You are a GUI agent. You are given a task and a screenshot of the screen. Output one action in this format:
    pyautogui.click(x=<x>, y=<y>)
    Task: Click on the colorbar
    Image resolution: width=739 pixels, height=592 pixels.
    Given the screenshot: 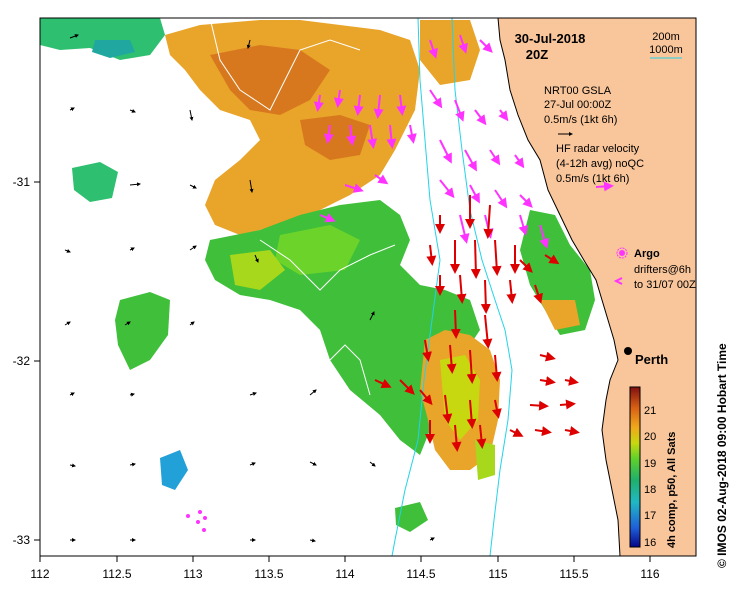 What is the action you would take?
    pyautogui.click(x=635, y=467)
    